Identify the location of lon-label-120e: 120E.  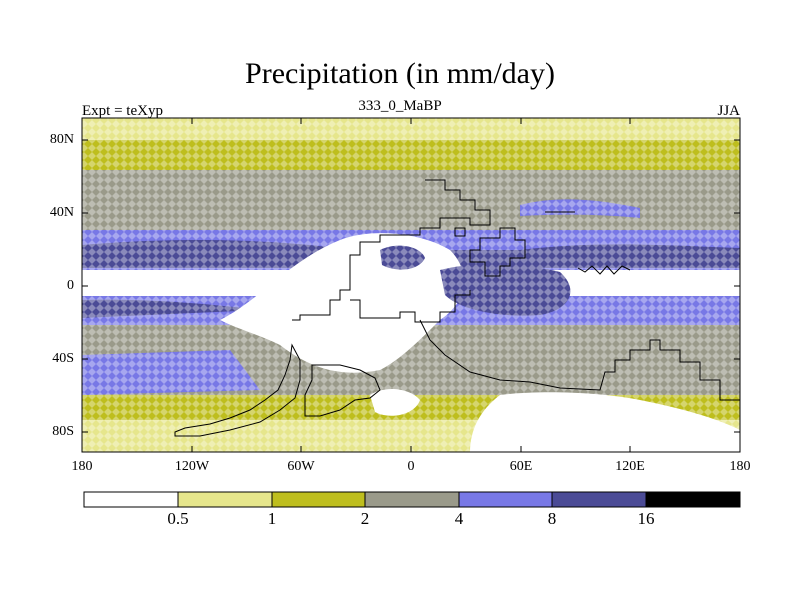
(630, 466).